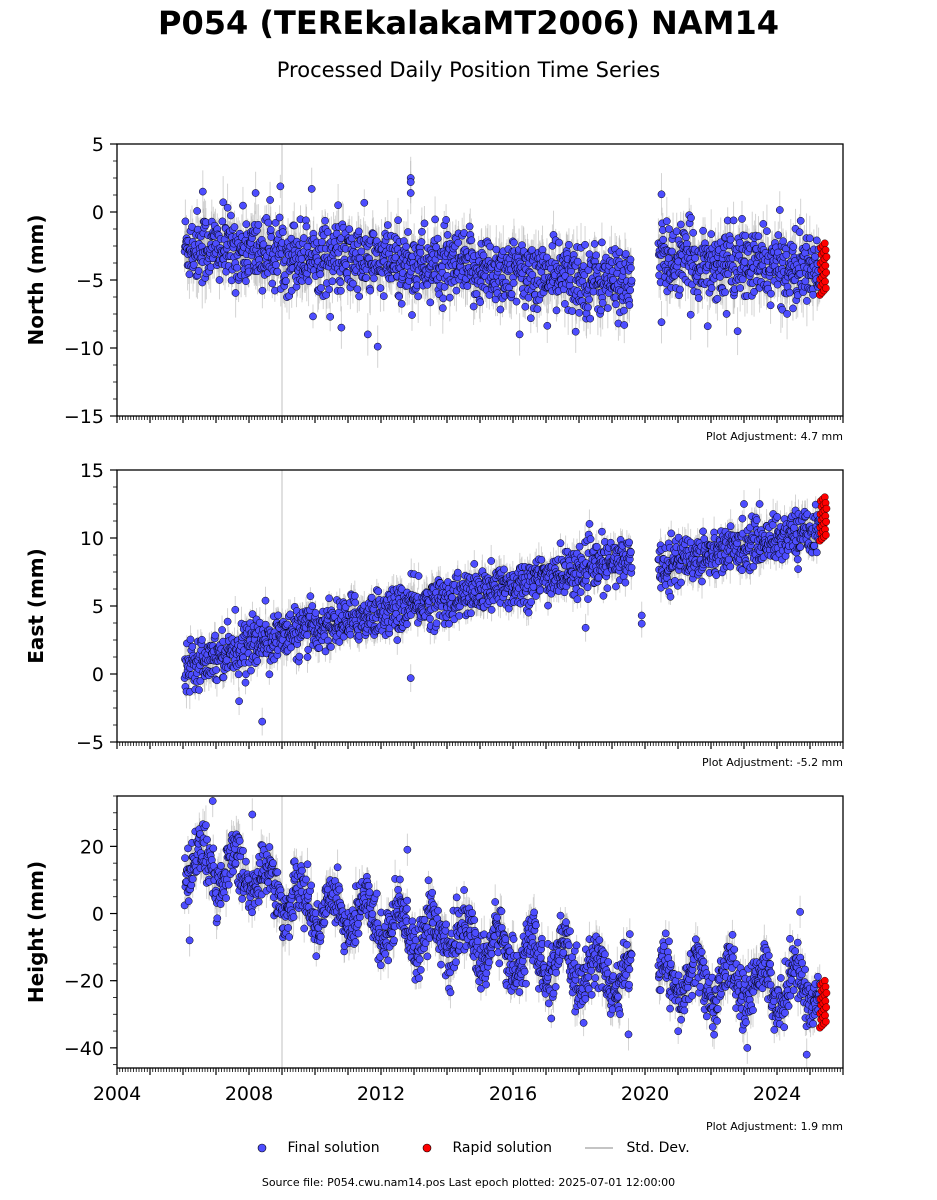 This screenshot has height=1200, width=937. What do you see at coordinates (90, 281) in the screenshot?
I see `y-axis: −15 −10 −5 0 5` at bounding box center [90, 281].